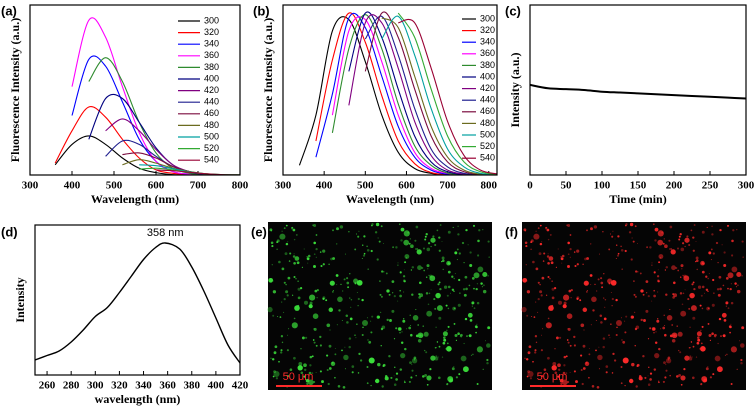 The image size is (756, 408). I want to click on legend-label: 480, so click(487, 123).